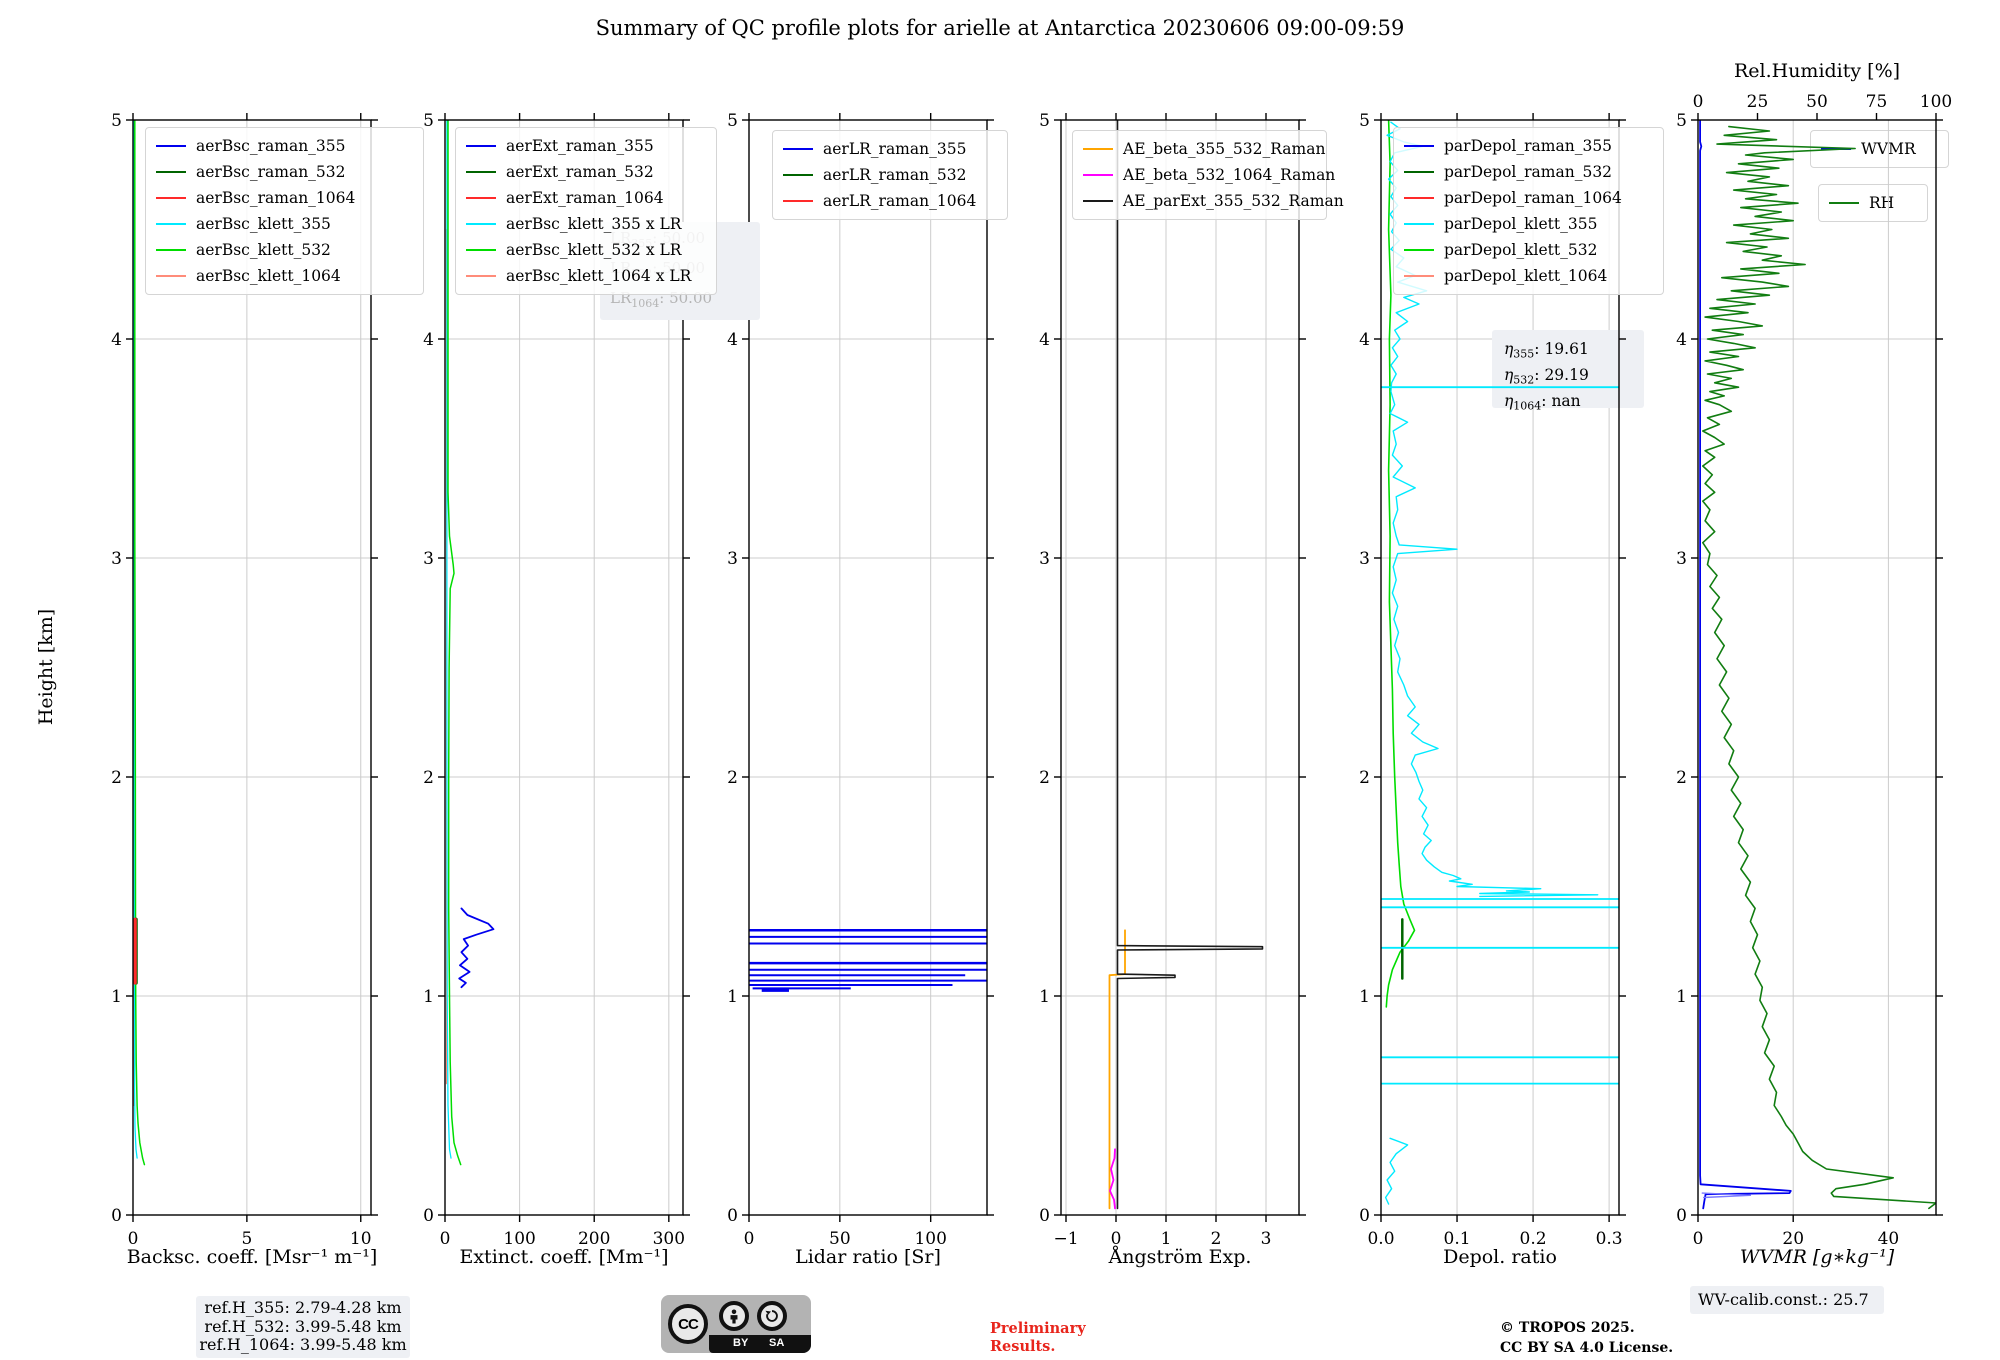 The height and width of the screenshot is (1360, 2000). I want to click on y-axis-label: Height [km], so click(46, 667).